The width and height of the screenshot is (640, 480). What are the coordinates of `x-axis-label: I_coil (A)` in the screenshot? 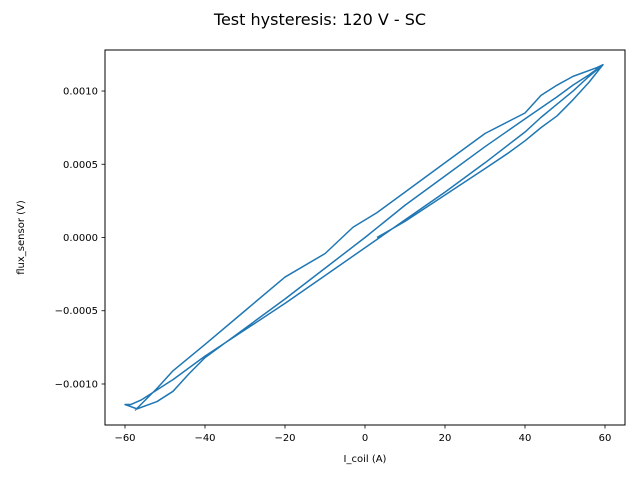 It's located at (365, 459).